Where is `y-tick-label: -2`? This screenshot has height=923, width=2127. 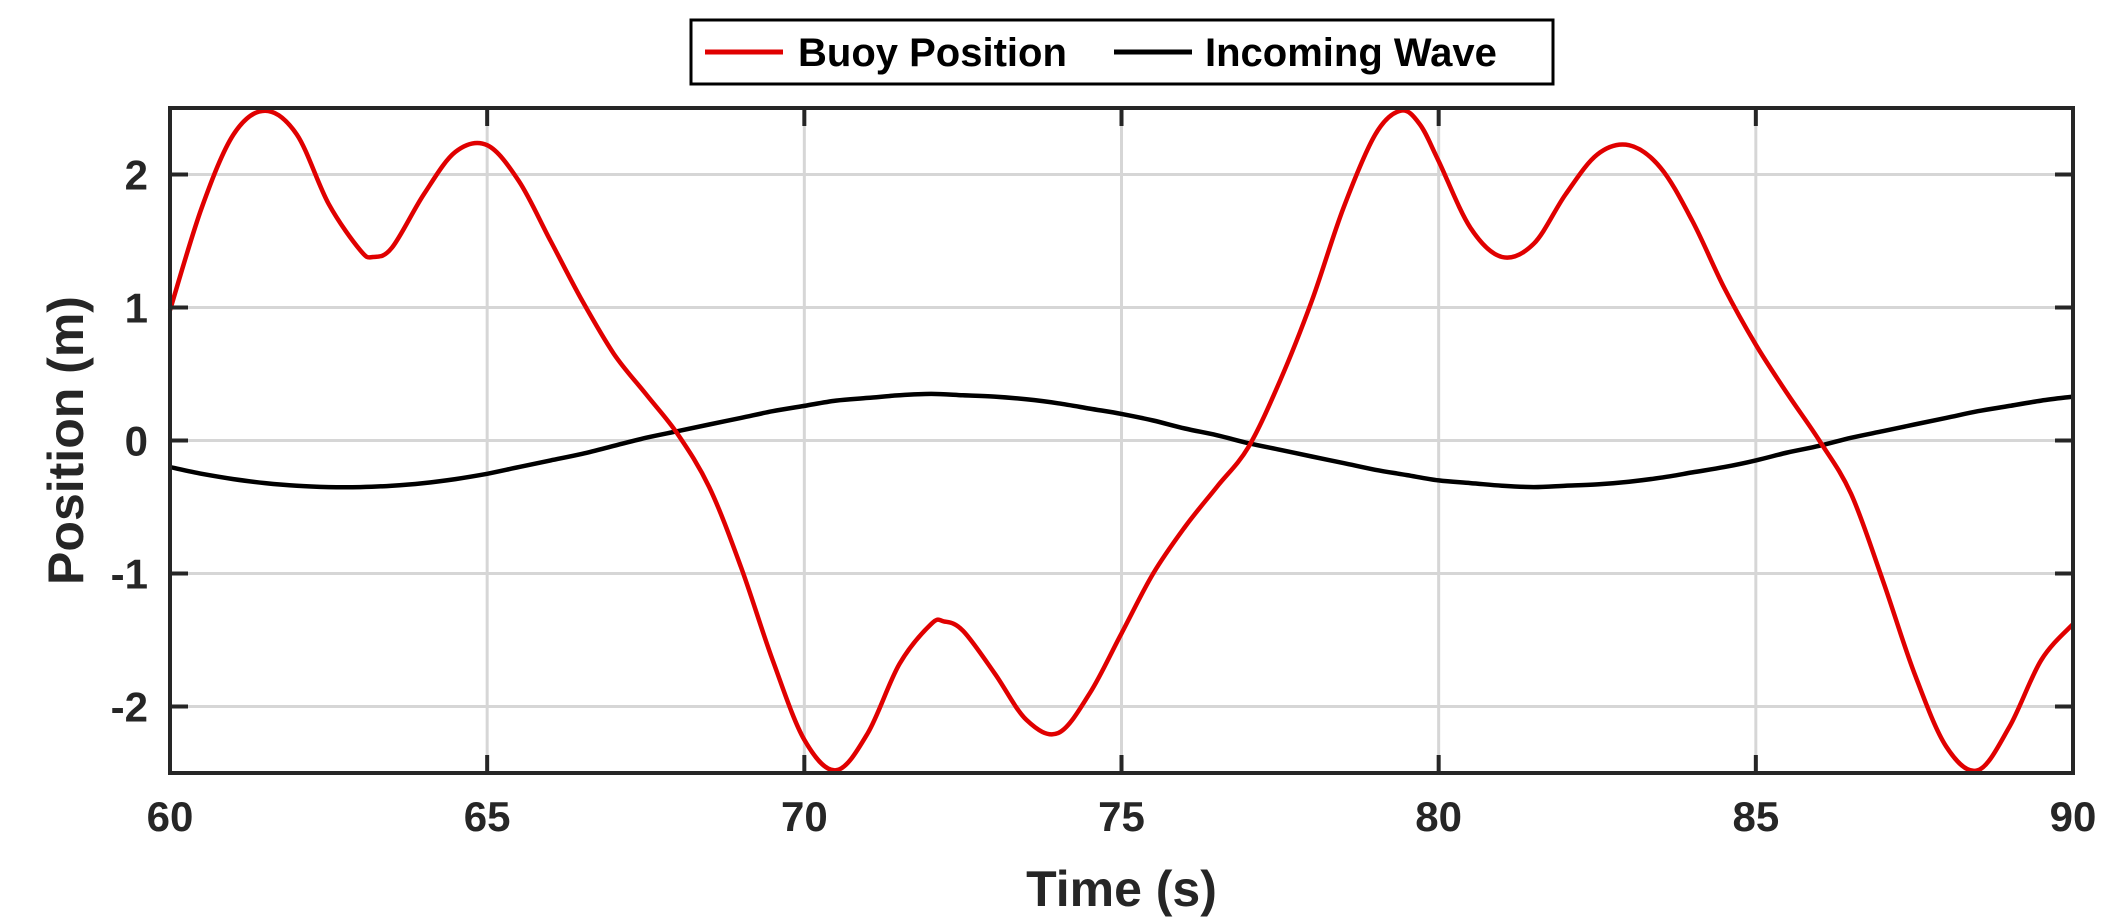 y-tick-label: -2 is located at coordinates (129, 707).